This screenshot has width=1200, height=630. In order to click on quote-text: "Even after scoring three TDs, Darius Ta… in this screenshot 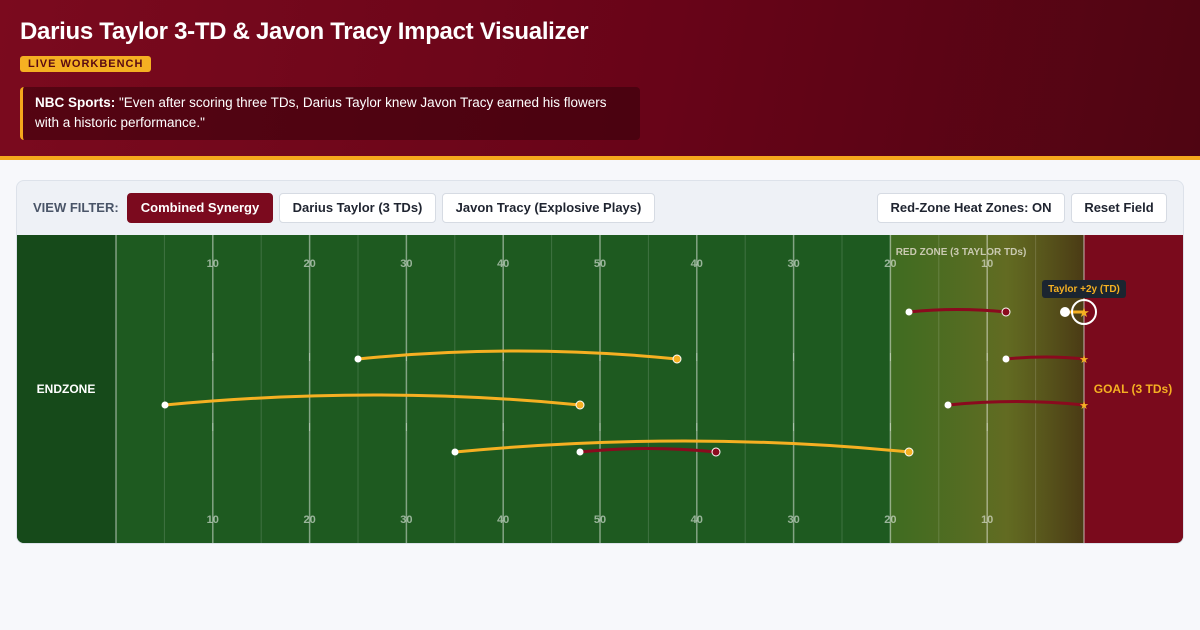, I will do `click(321, 112)`.